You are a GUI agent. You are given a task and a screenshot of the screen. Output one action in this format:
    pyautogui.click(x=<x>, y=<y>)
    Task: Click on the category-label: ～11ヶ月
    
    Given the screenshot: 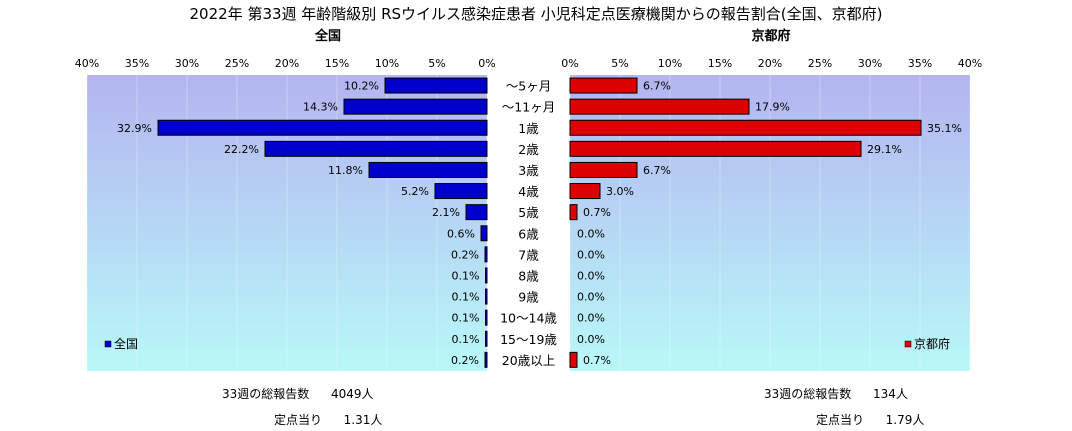 What is the action you would take?
    pyautogui.click(x=528, y=107)
    